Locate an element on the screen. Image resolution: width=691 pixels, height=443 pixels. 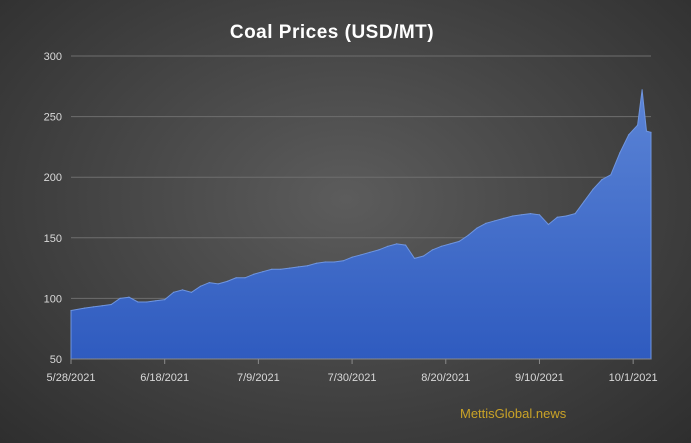
watermark-text: MettisGlobal.news is located at coordinates (513, 413).